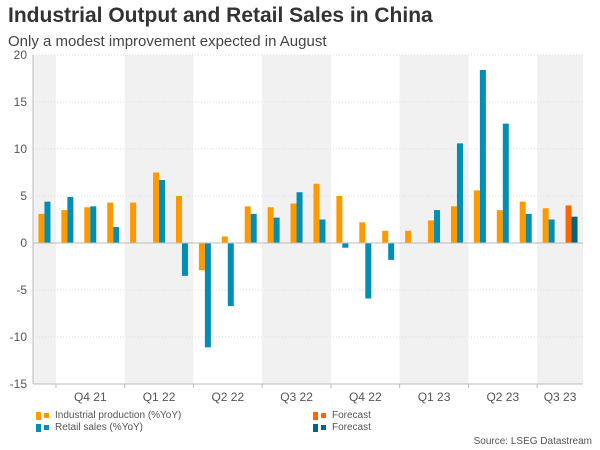 The image size is (600, 450). I want to click on y-tick-label: 15, so click(21, 102).